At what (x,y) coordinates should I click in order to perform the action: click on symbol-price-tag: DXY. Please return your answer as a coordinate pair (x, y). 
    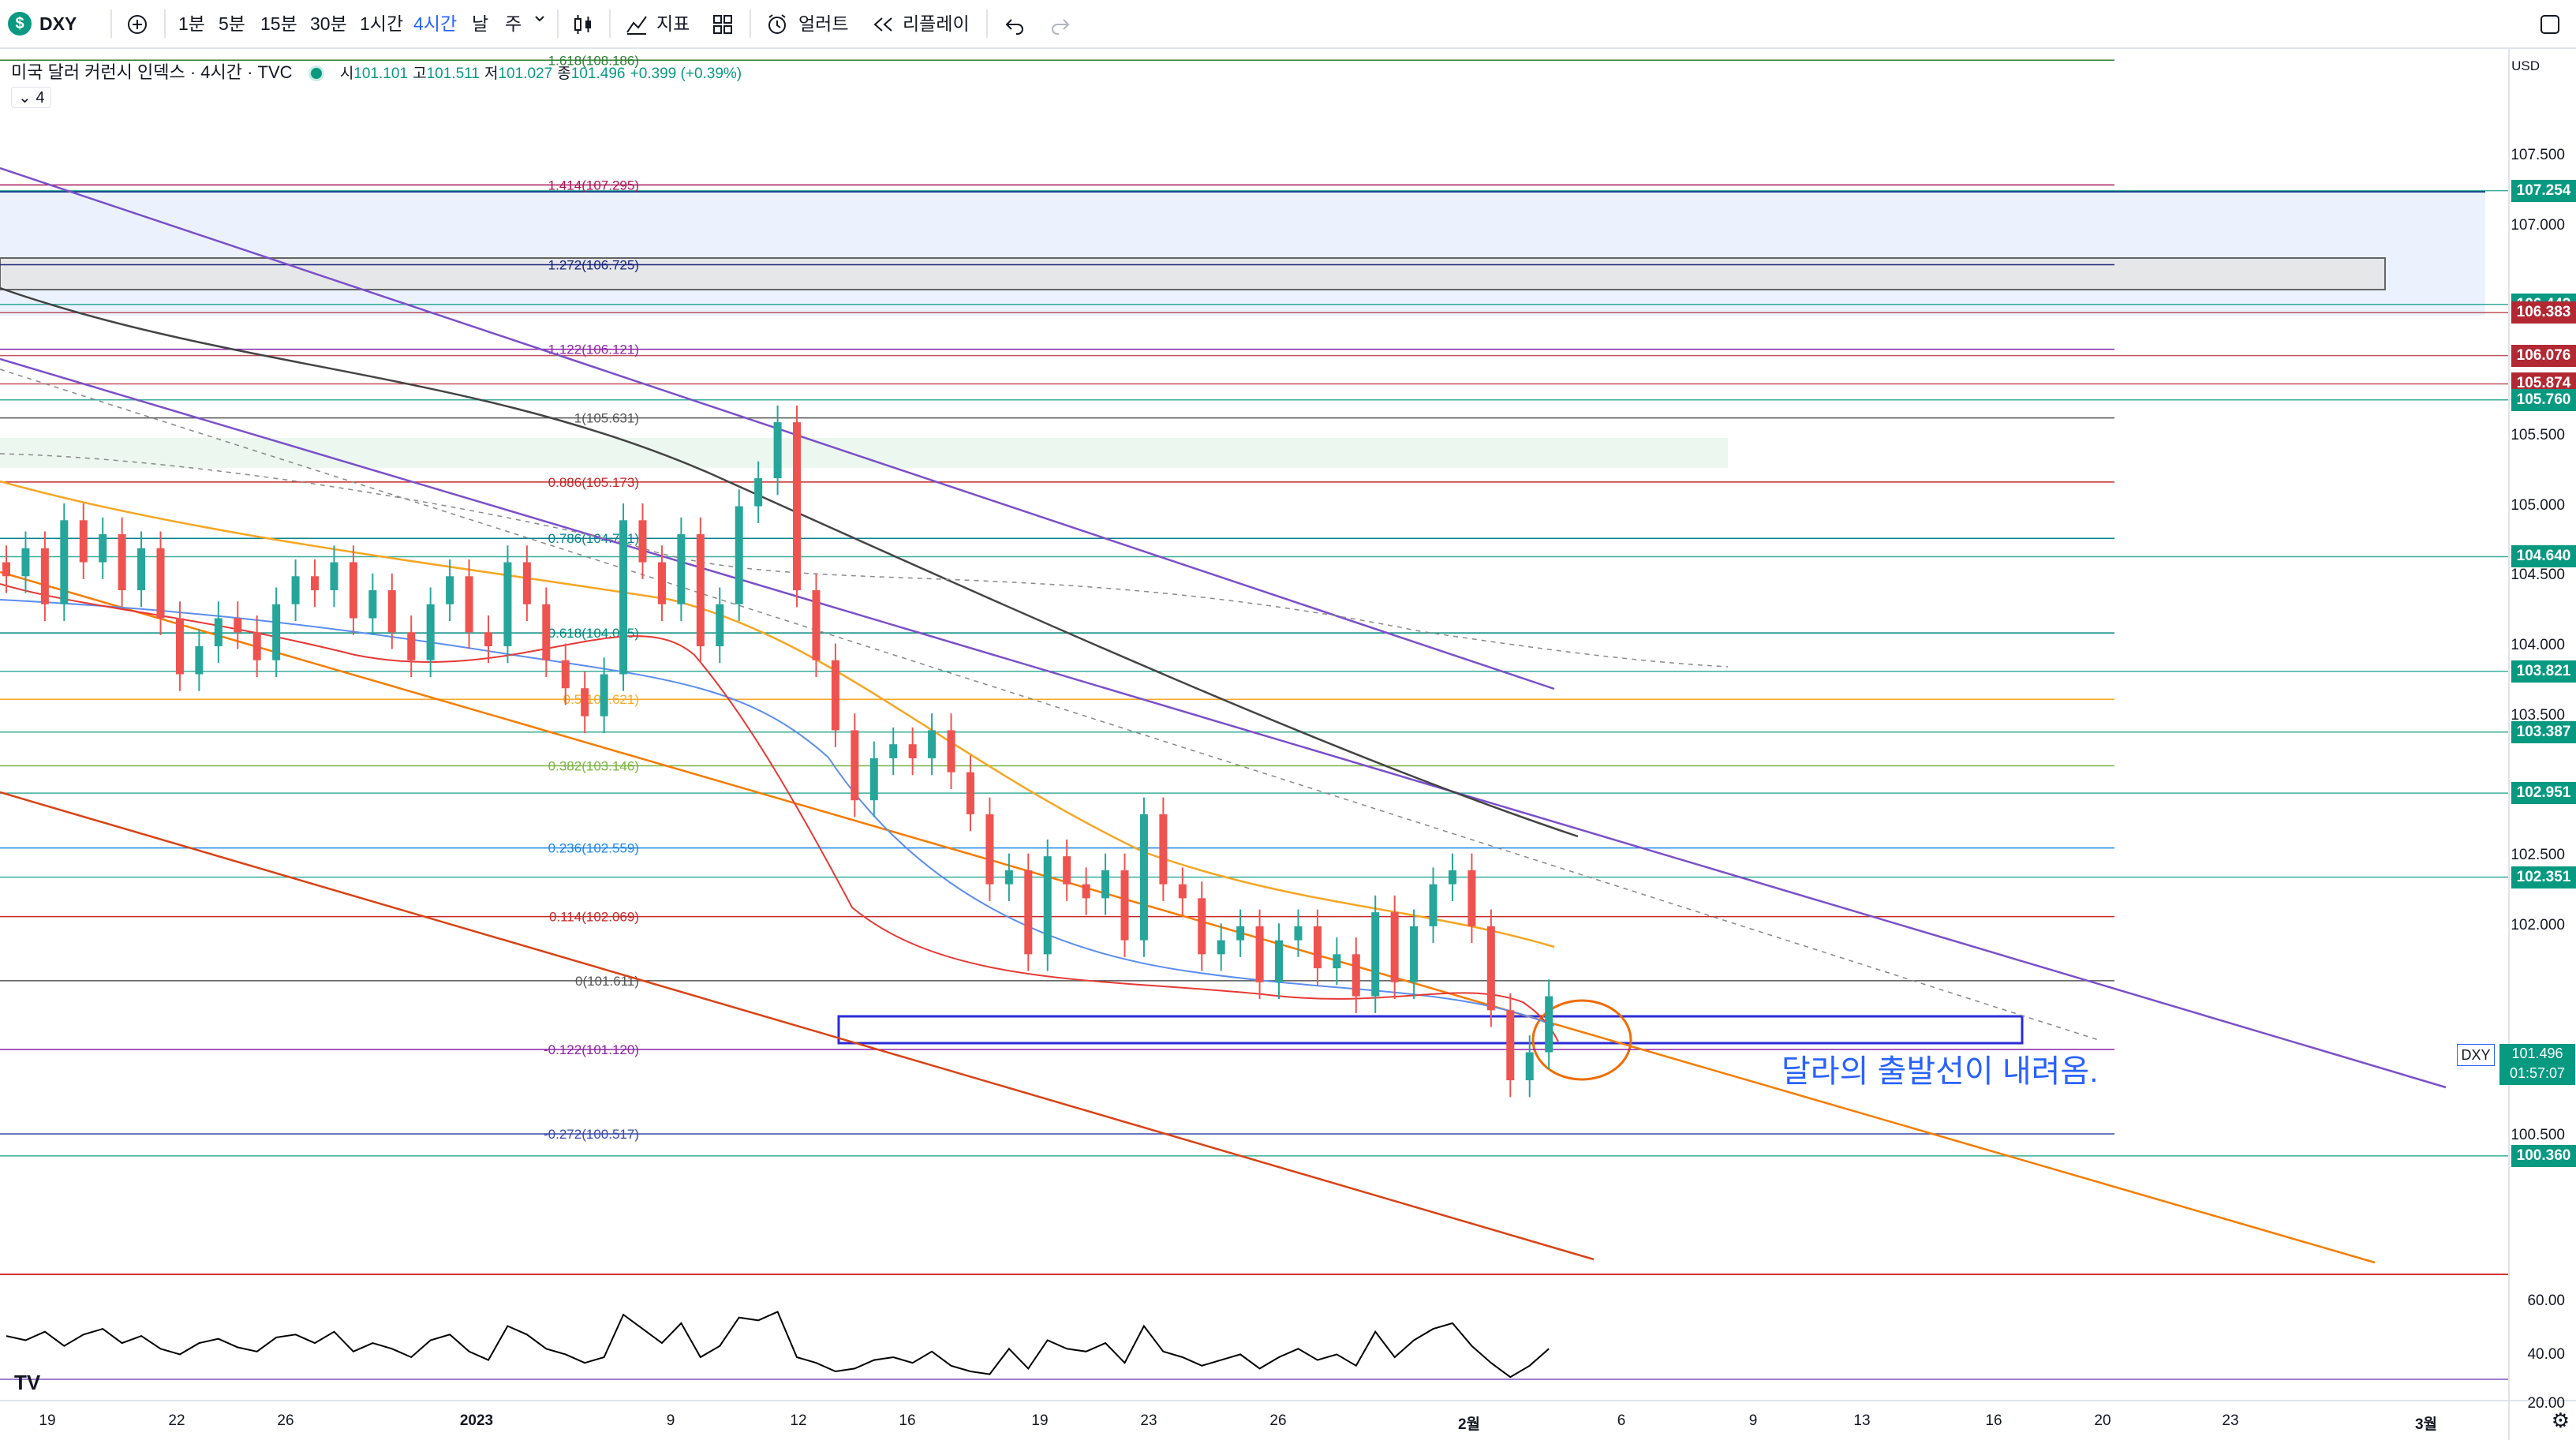
    Looking at the image, I should click on (2476, 1055).